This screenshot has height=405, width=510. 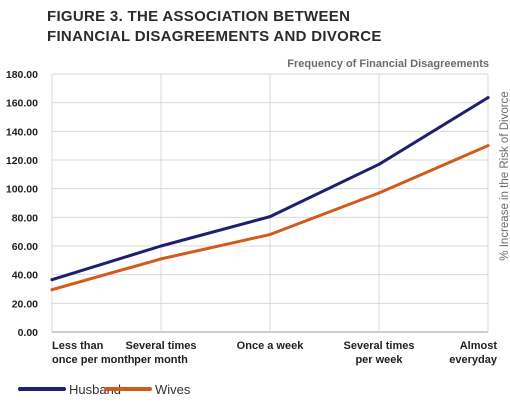 What do you see at coordinates (22, 190) in the screenshot?
I see `y-tick-label: 100.00` at bounding box center [22, 190].